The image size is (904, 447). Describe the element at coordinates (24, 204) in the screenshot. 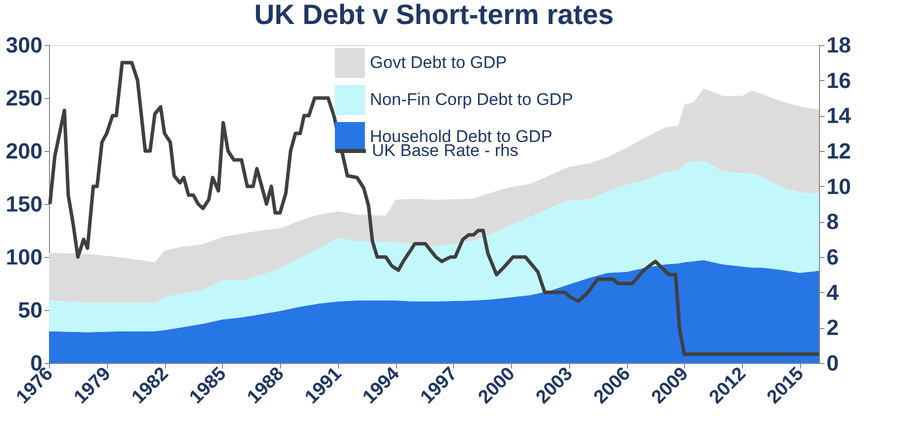

I see `y-tick-label: 150` at that location.